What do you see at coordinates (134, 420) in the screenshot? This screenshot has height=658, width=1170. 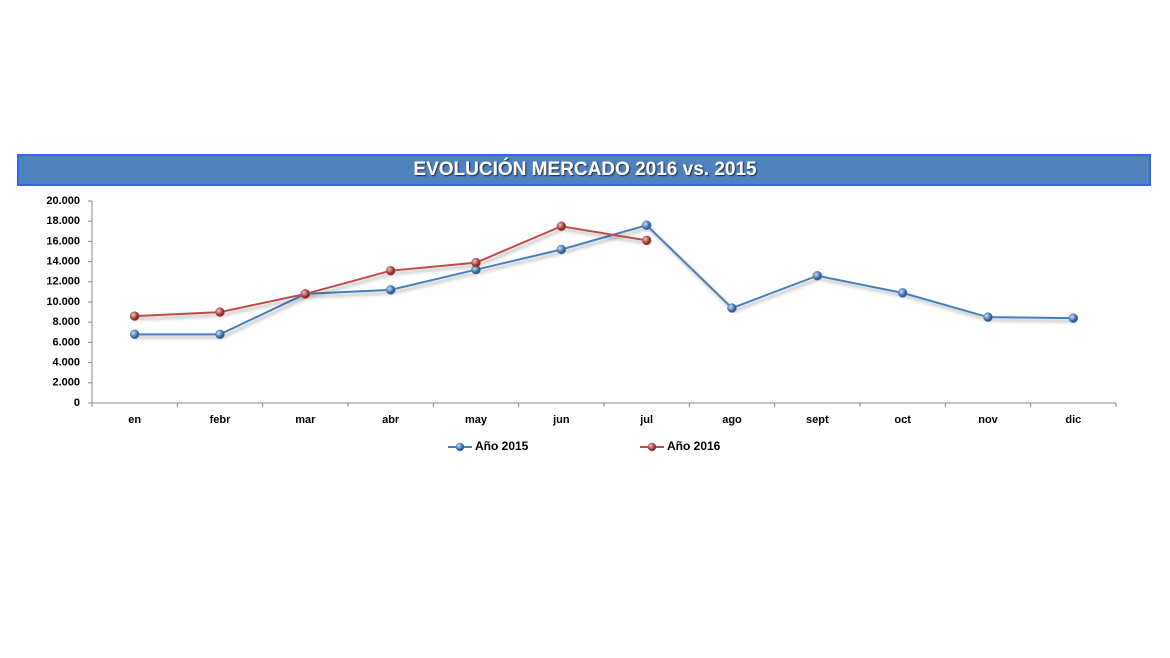 I see `x-tick-label: en` at bounding box center [134, 420].